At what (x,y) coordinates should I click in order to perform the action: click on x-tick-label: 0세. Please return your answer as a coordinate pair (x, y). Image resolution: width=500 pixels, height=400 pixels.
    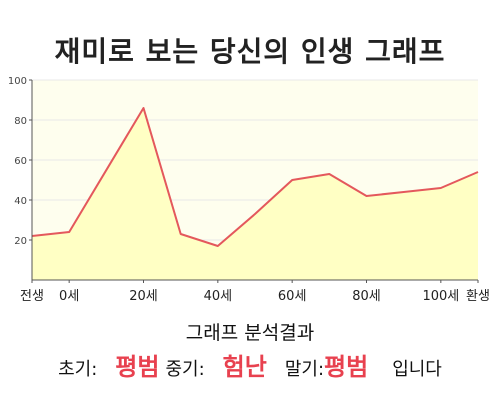
    Looking at the image, I should click on (69, 296).